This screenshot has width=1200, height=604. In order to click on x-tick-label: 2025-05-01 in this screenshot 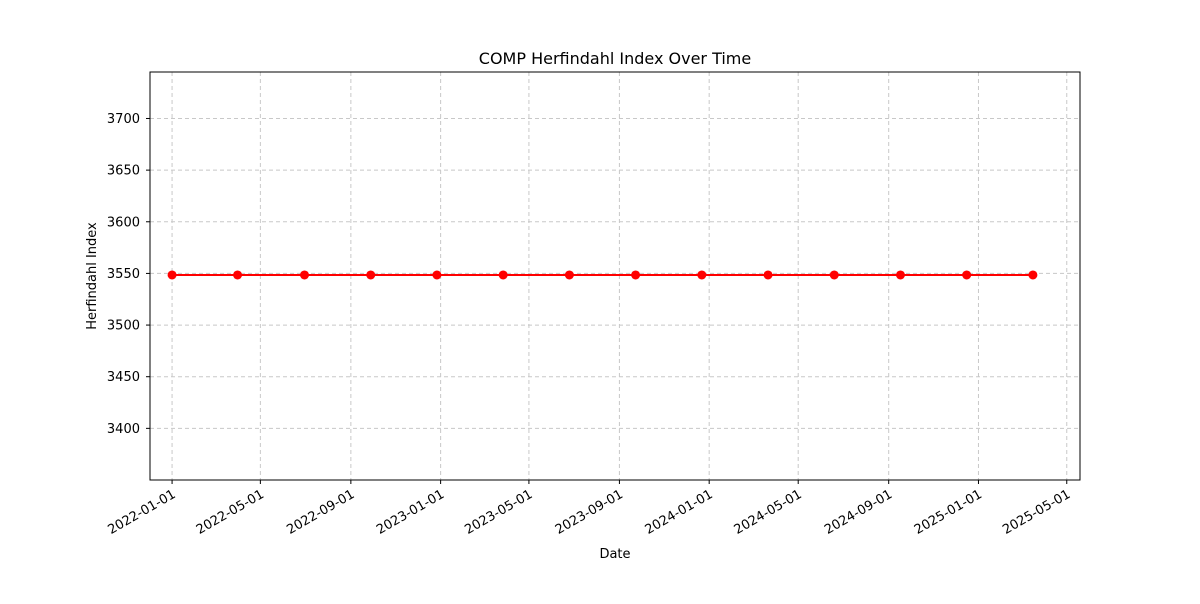, I will do `click(1036, 512)`.